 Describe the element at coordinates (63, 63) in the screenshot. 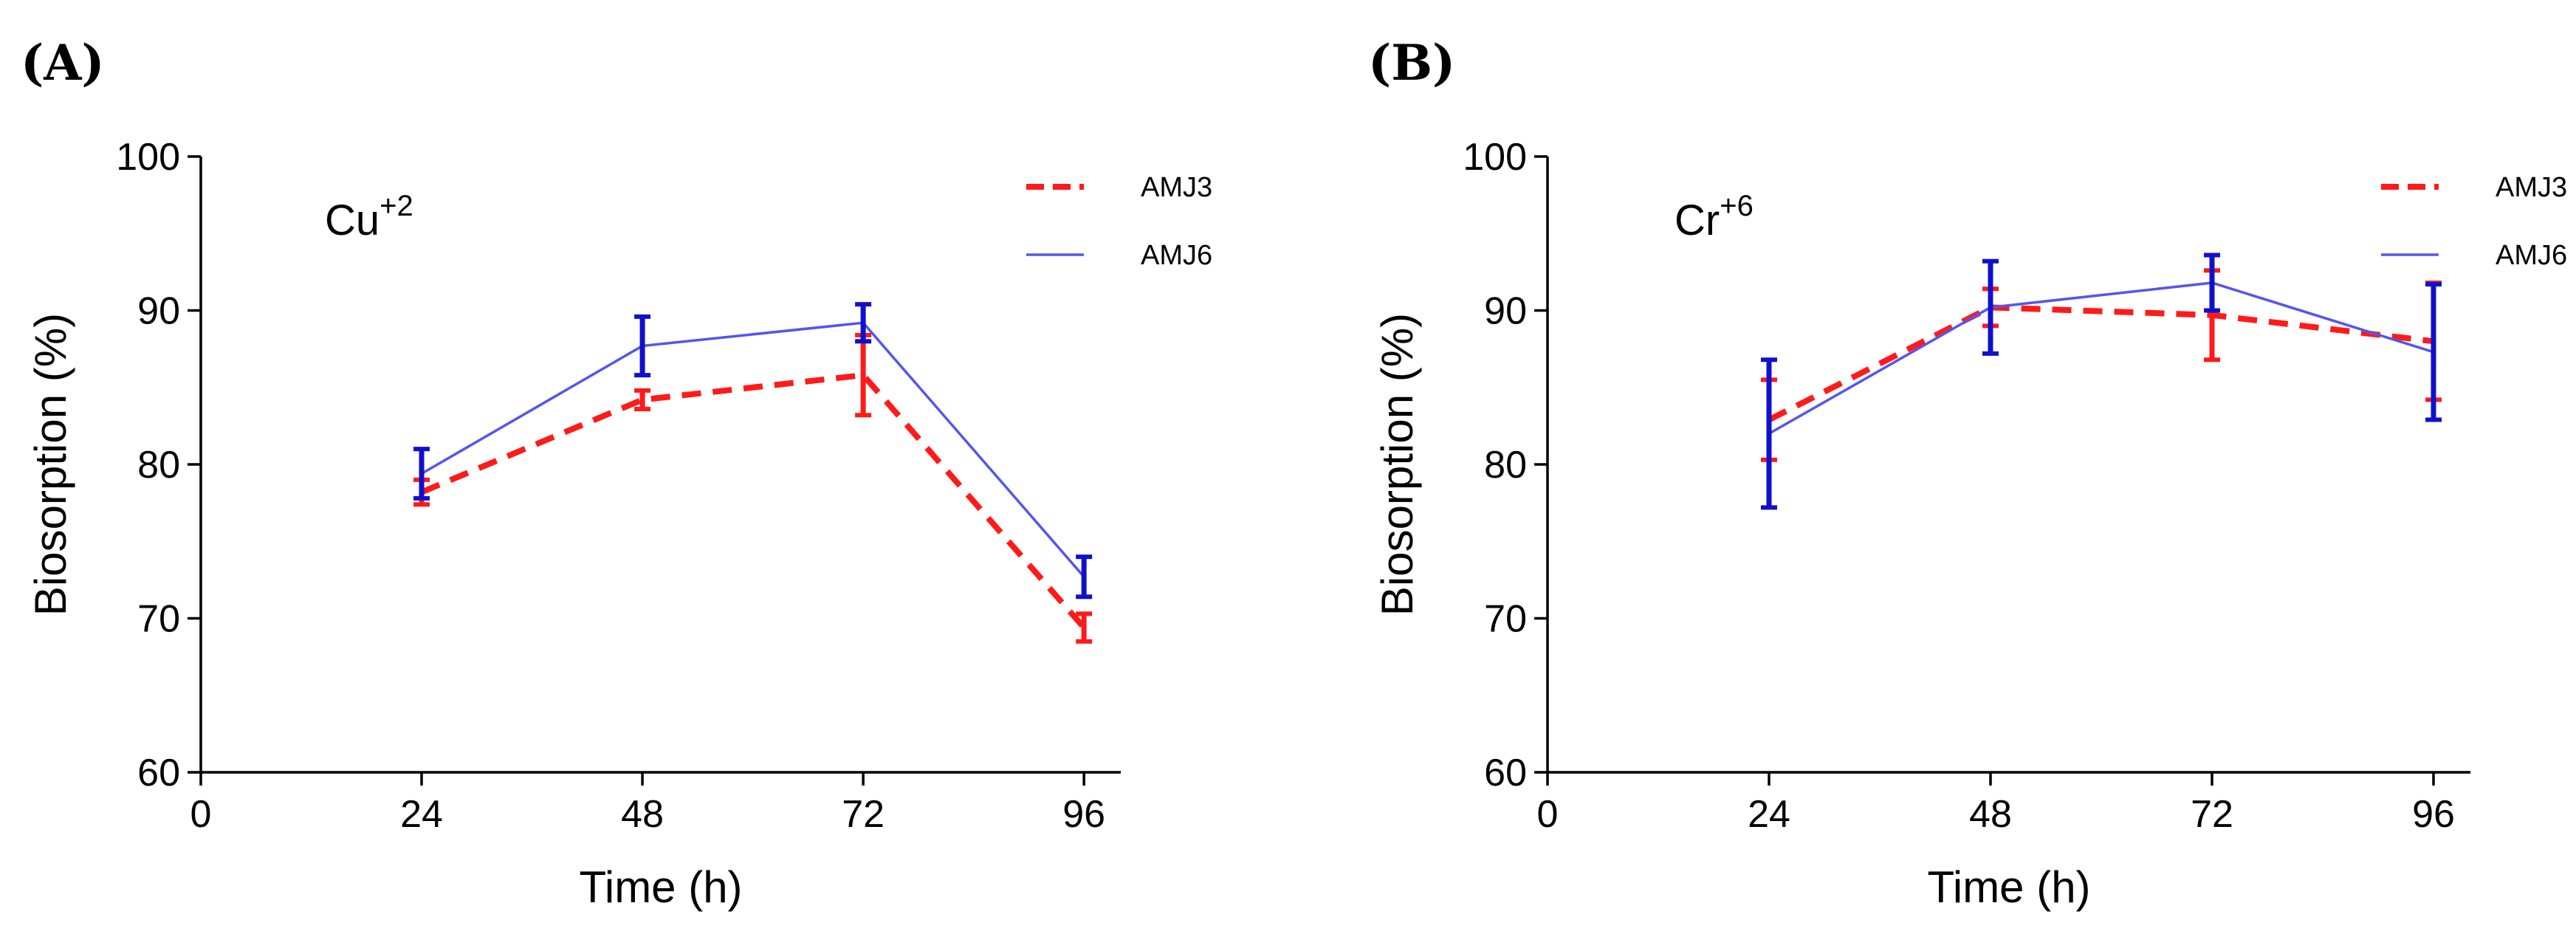

I see `panel-label: (A)` at that location.